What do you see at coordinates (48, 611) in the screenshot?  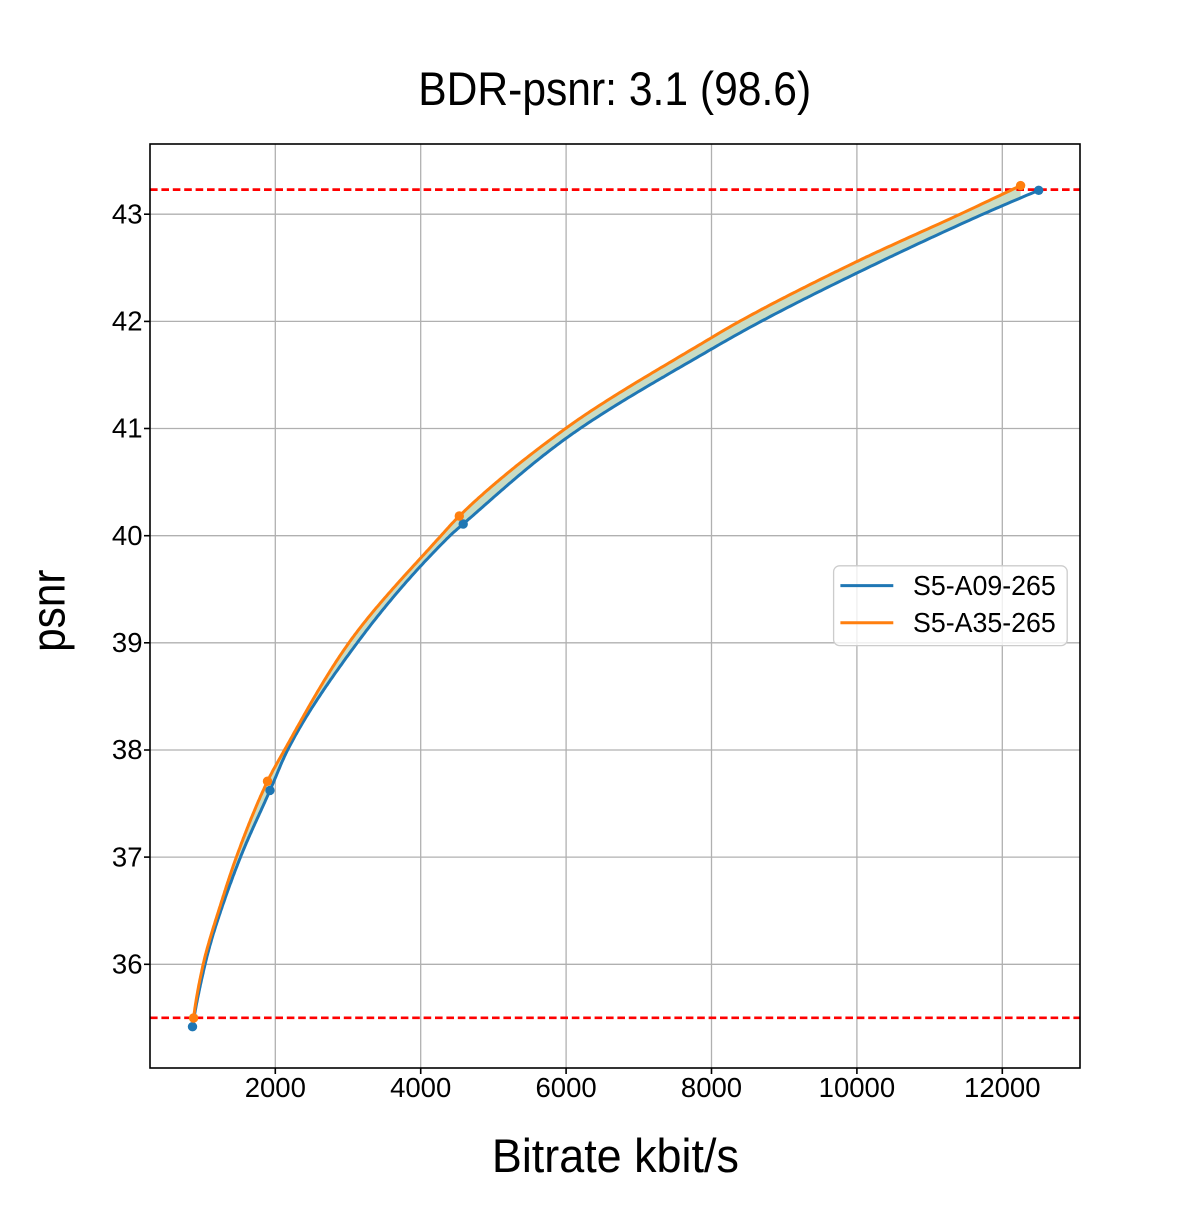 I see `svg-text: psnr` at bounding box center [48, 611].